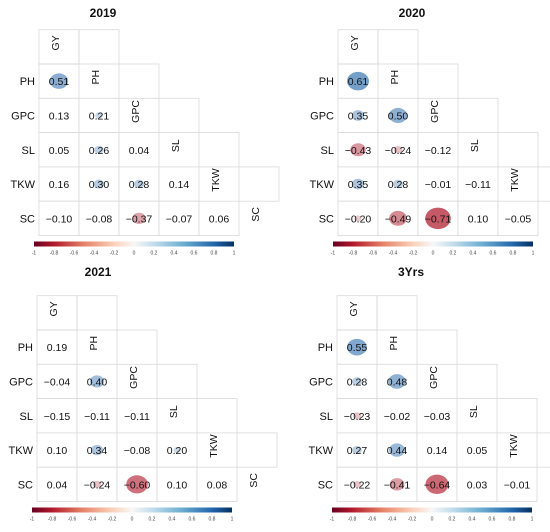 Image resolution: width=550 pixels, height=532 pixels. Describe the element at coordinates (192, 520) in the screenshot. I see `colorbar-tick-label: 0.6` at that location.